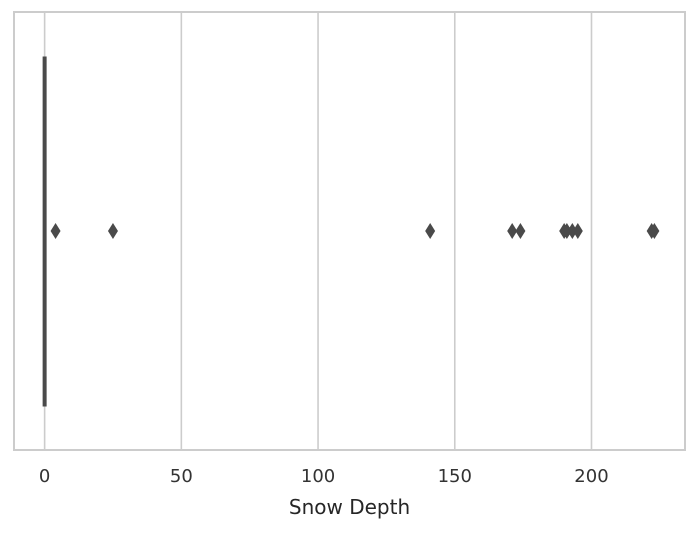 The height and width of the screenshot is (533, 698). Describe the element at coordinates (455, 476) in the screenshot. I see `x-tick-label-150: 150` at that location.